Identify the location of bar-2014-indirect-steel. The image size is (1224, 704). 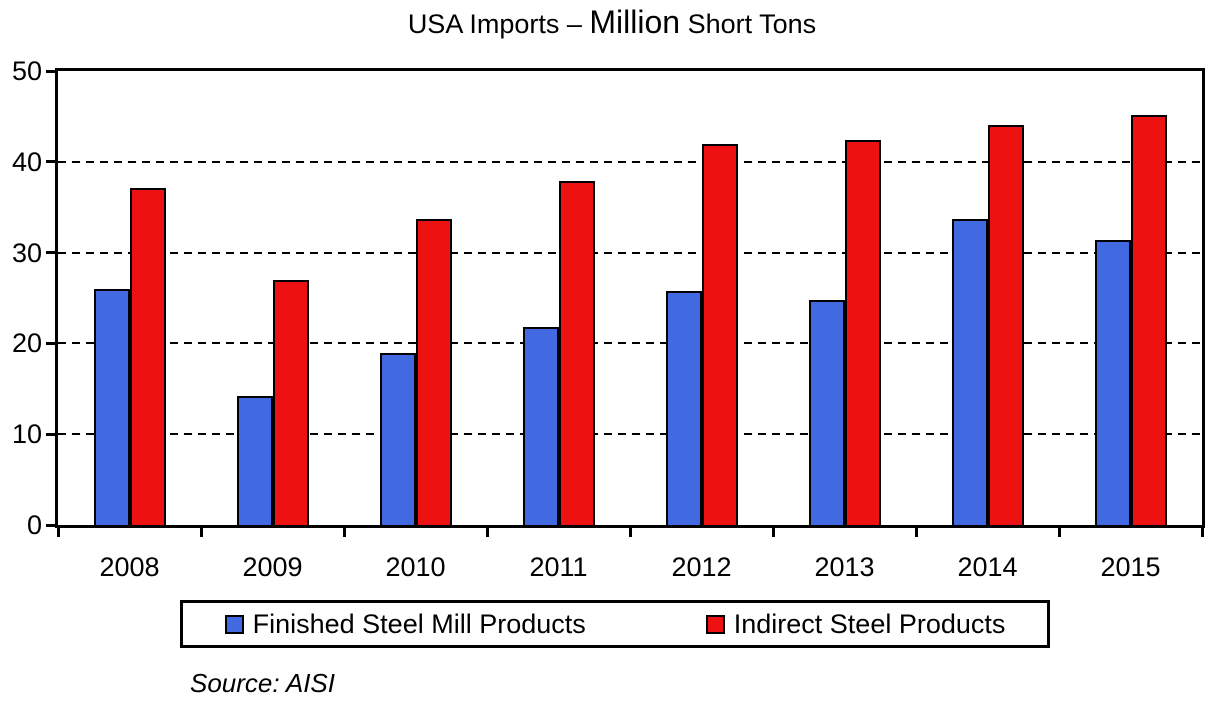
(1005, 324).